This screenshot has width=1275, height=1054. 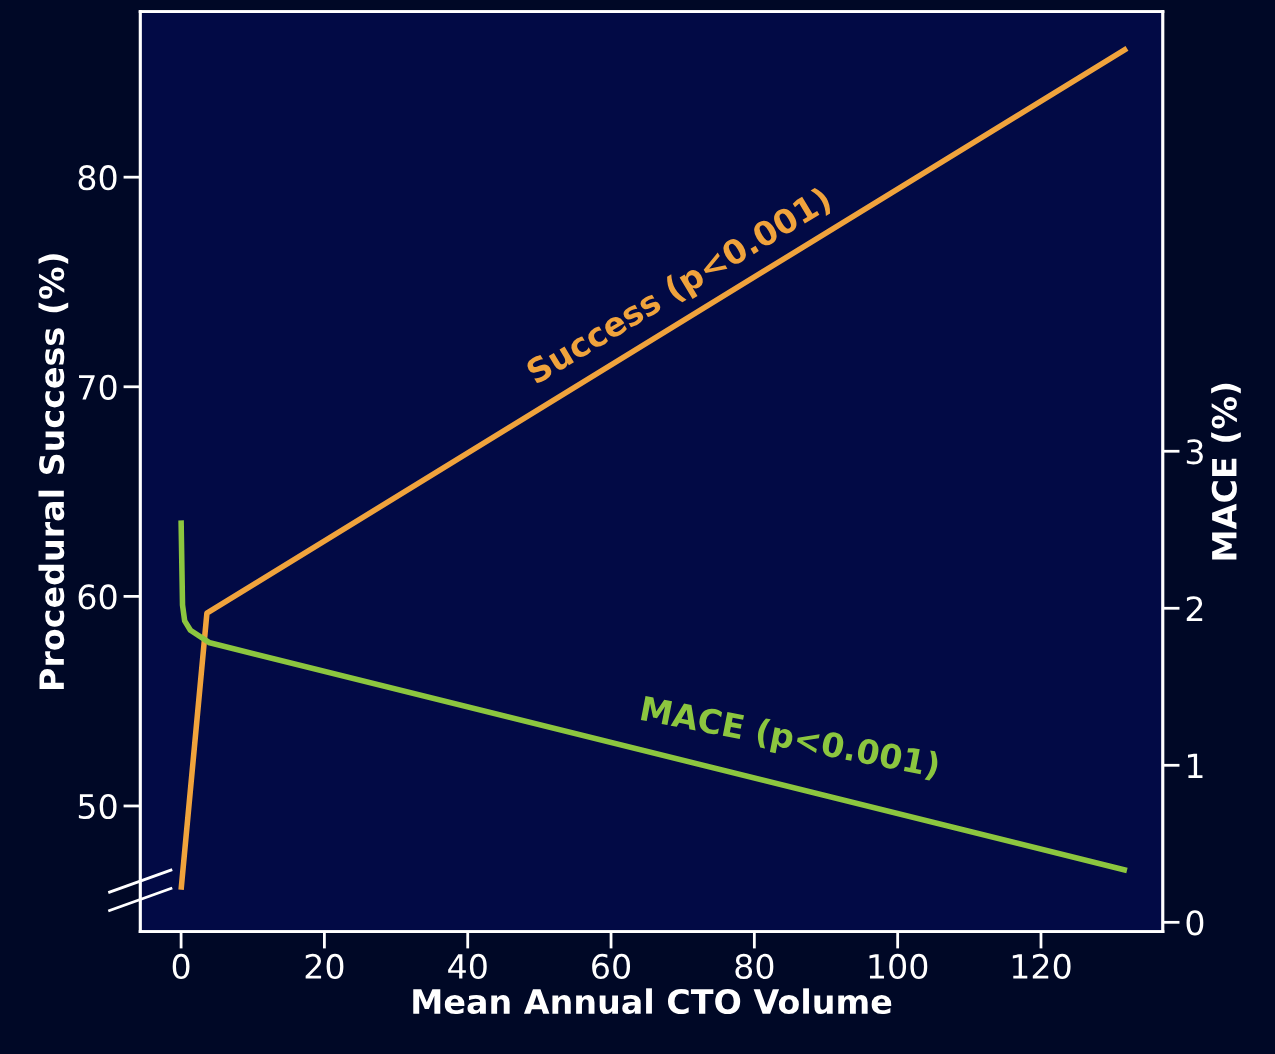 I want to click on y2-tick-label: 2, so click(x=1194, y=608).